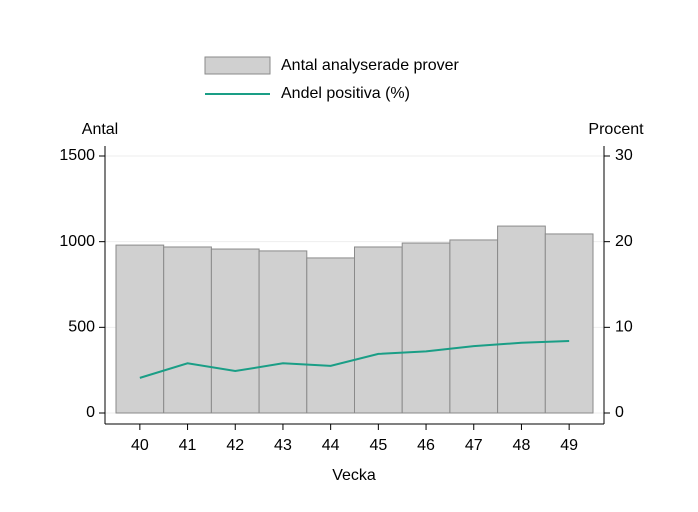  I want to click on y-tick-label: 1000, so click(77, 241).